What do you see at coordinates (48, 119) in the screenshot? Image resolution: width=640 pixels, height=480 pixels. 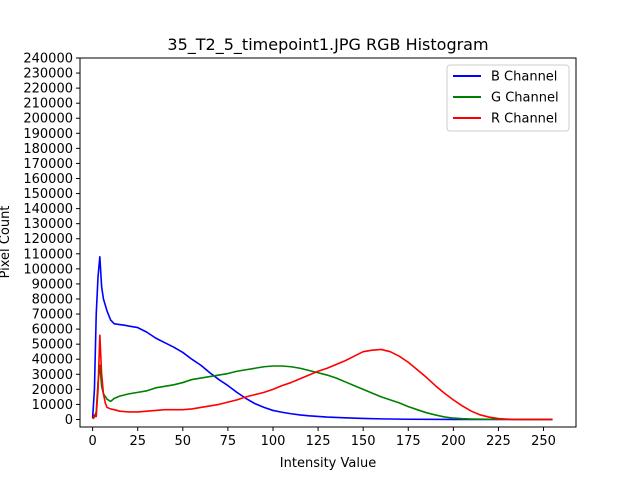 I see `y-tick-label: 200000` at bounding box center [48, 119].